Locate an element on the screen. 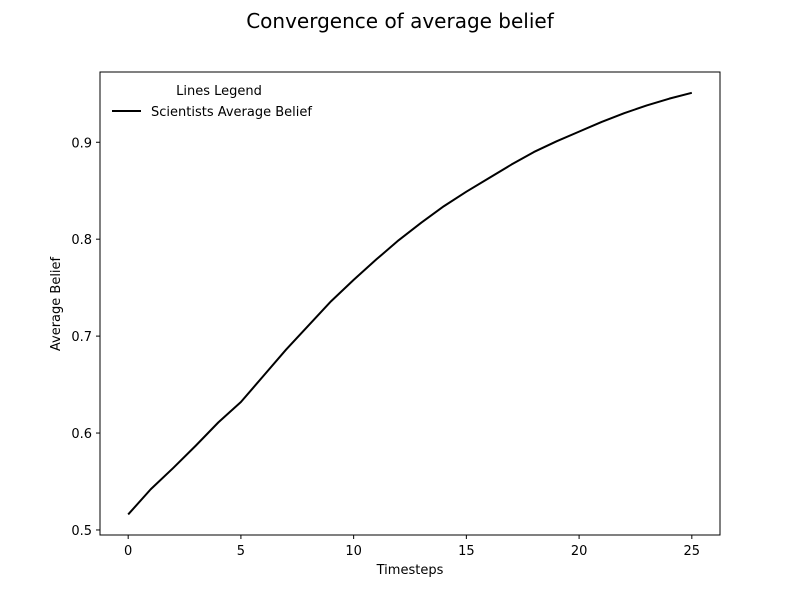 Image resolution: width=800 pixels, height=604 pixels. x-axis-label: Timesteps is located at coordinates (410, 570).